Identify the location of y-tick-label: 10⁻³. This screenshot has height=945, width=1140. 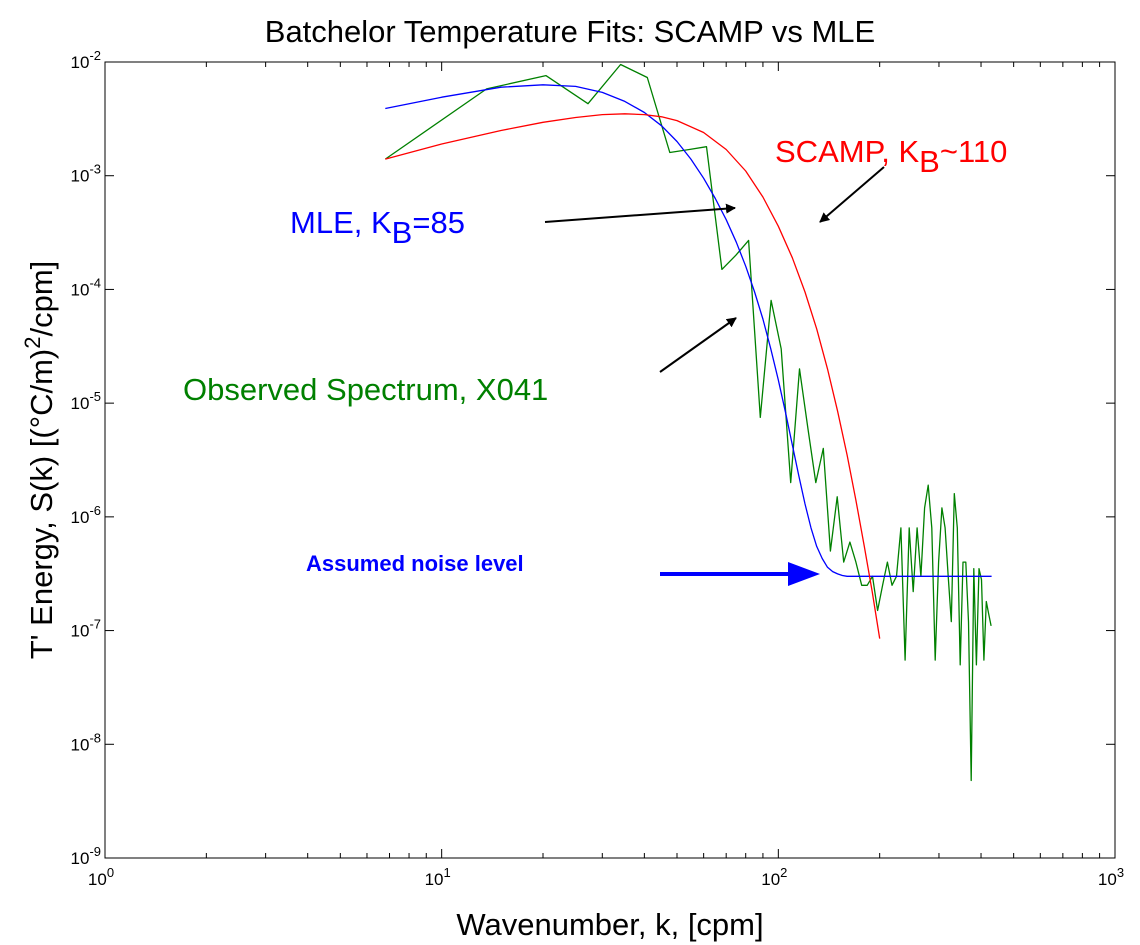
(86, 174).